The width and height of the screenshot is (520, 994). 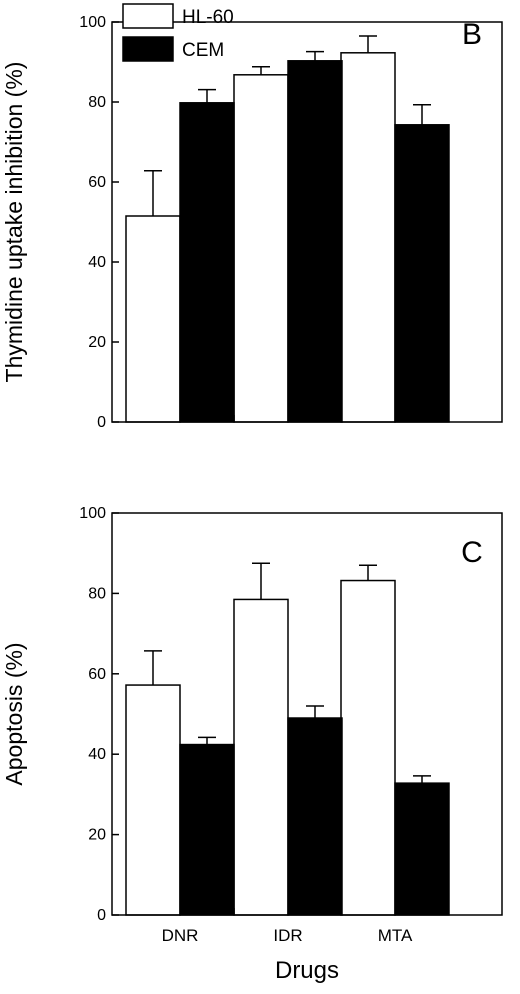 What do you see at coordinates (472, 552) in the screenshot?
I see `panel-letter: C` at bounding box center [472, 552].